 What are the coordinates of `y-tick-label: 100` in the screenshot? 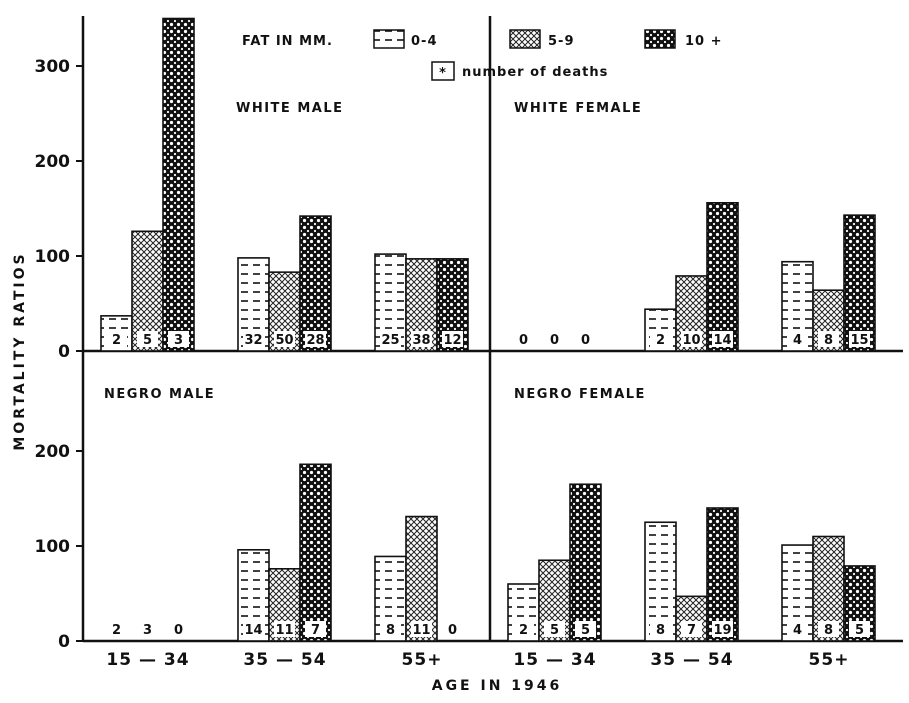 It's located at (53, 257).